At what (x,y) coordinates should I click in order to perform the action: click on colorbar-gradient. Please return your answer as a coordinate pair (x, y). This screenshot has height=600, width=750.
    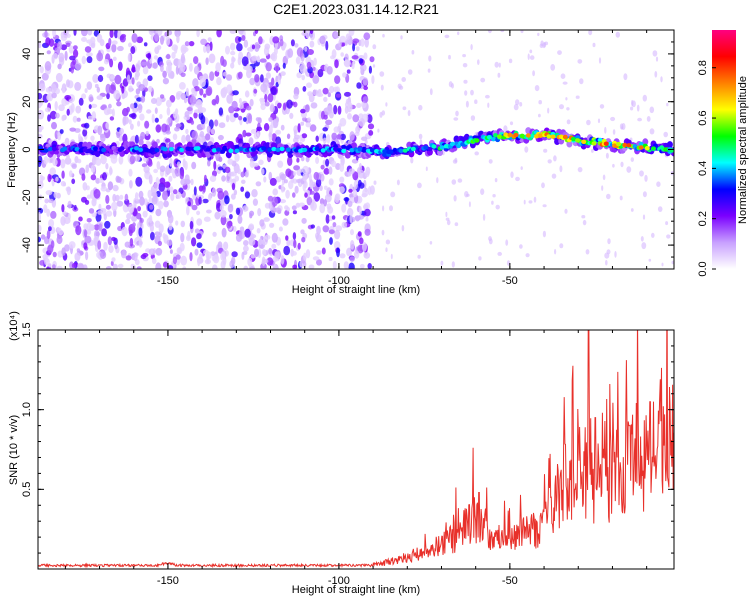
    Looking at the image, I should click on (724, 149).